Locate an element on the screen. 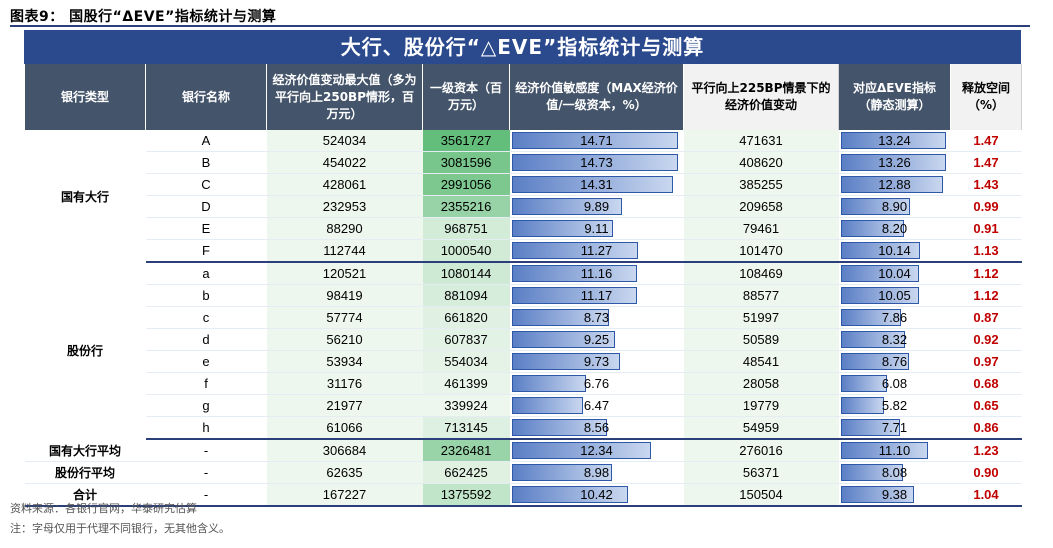  table-row: d 56210 607837 9.25 50589 8.32 0.92 is located at coordinates (523, 339).